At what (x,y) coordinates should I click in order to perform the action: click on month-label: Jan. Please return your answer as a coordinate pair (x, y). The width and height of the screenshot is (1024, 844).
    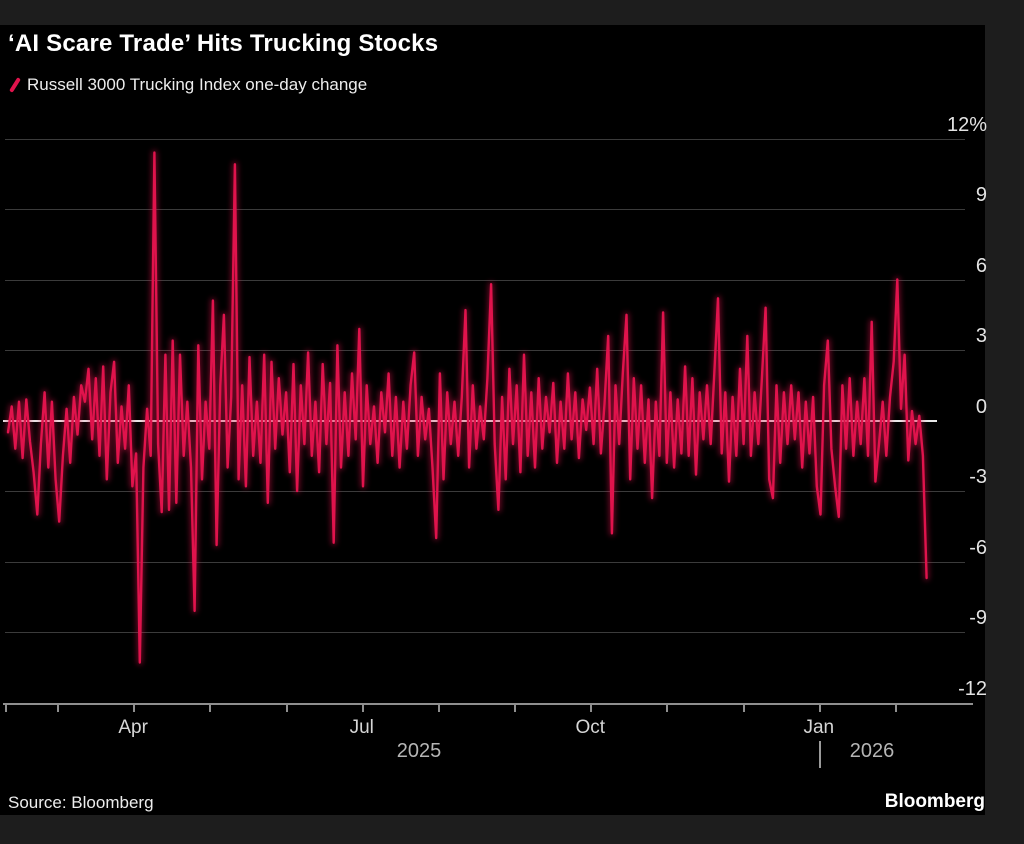
    Looking at the image, I should click on (819, 727).